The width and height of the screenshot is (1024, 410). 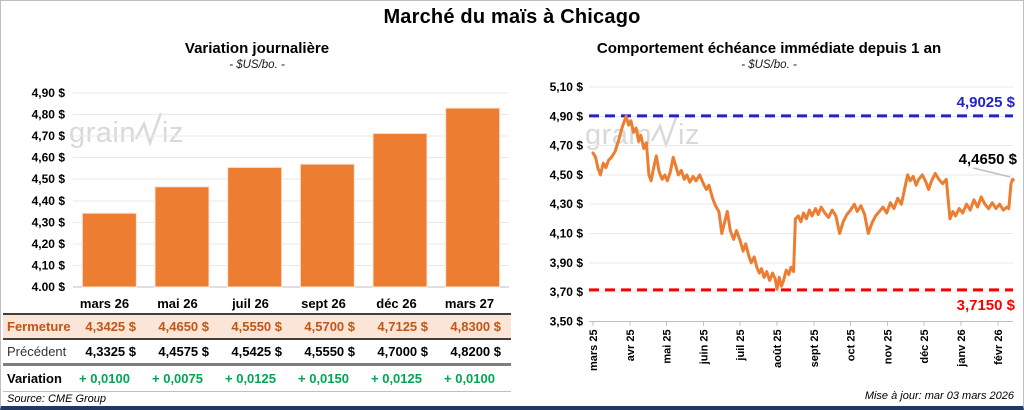 What do you see at coordinates (567, 321) in the screenshot?
I see `y-tick-label: 3,50 $` at bounding box center [567, 321].